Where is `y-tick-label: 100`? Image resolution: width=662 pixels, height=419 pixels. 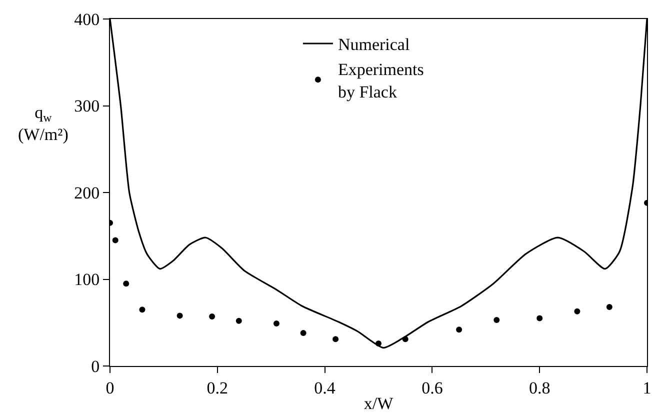
y-tick-label: 100 is located at coordinates (87, 280).